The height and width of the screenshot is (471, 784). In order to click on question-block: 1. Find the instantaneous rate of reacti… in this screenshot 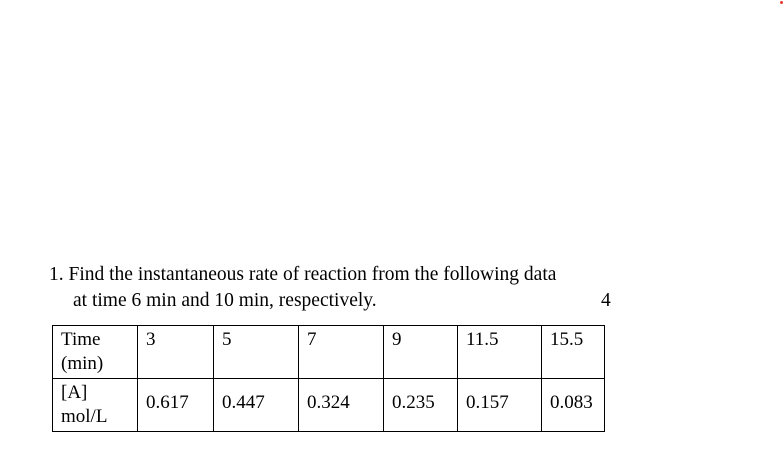, I will do `click(334, 288)`.